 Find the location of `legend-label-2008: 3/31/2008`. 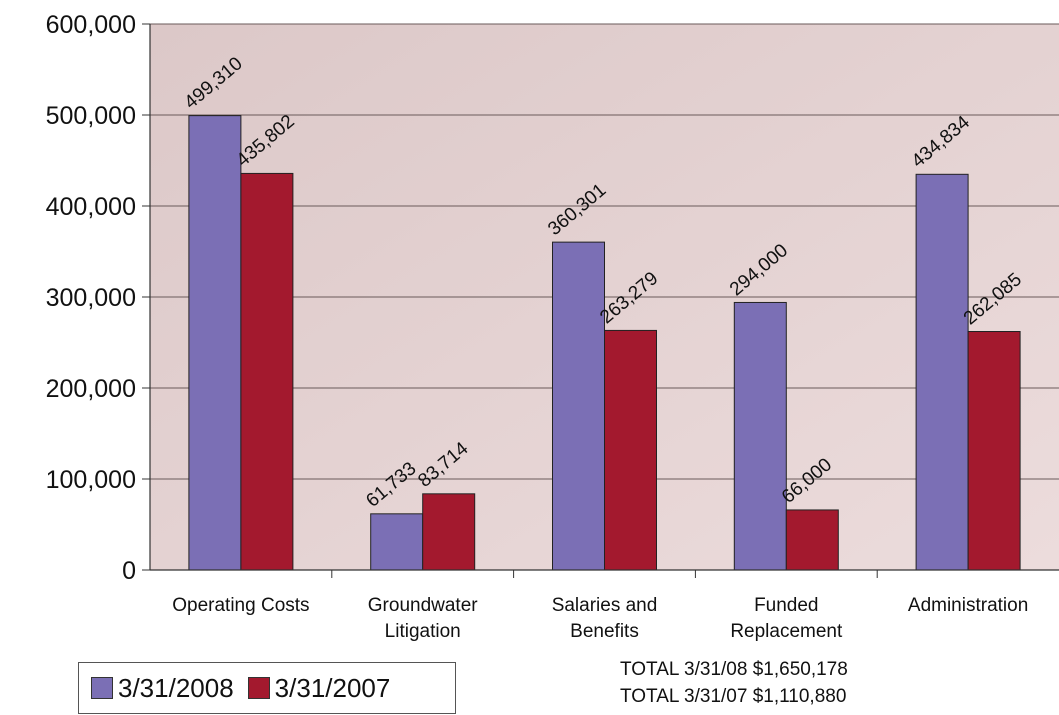

legend-label-2008: 3/31/2008 is located at coordinates (176, 687).